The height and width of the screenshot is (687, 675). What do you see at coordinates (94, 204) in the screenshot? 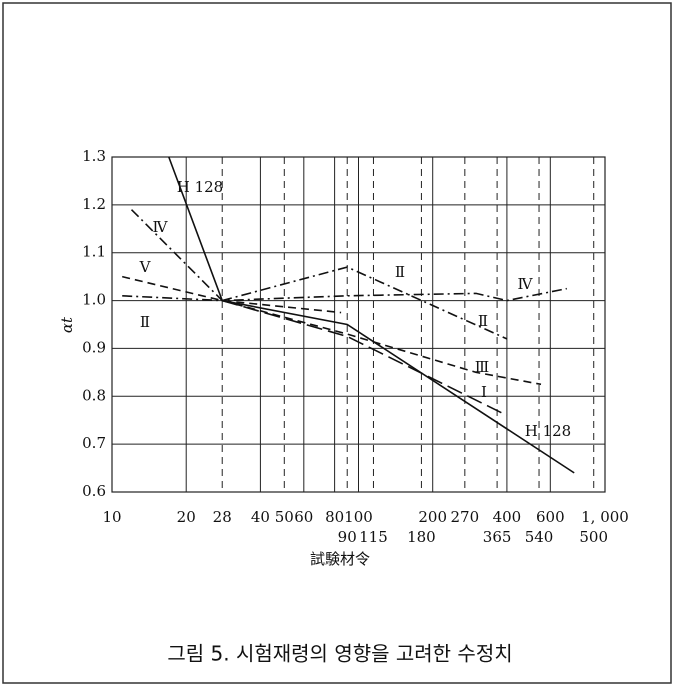
I see `y-tick-label: 1.2` at bounding box center [94, 204].